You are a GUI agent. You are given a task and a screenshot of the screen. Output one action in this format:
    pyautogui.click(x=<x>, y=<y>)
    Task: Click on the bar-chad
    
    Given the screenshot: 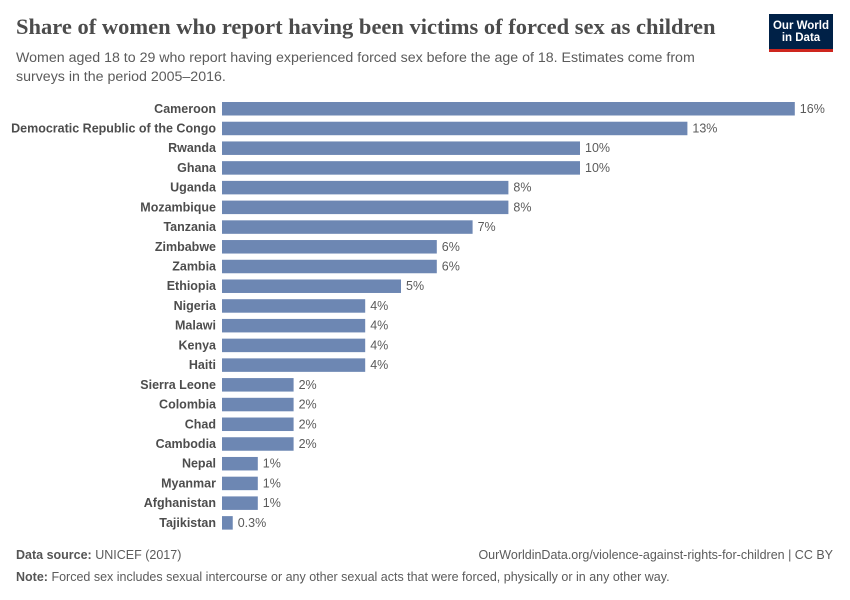 What is the action you would take?
    pyautogui.click(x=258, y=424)
    